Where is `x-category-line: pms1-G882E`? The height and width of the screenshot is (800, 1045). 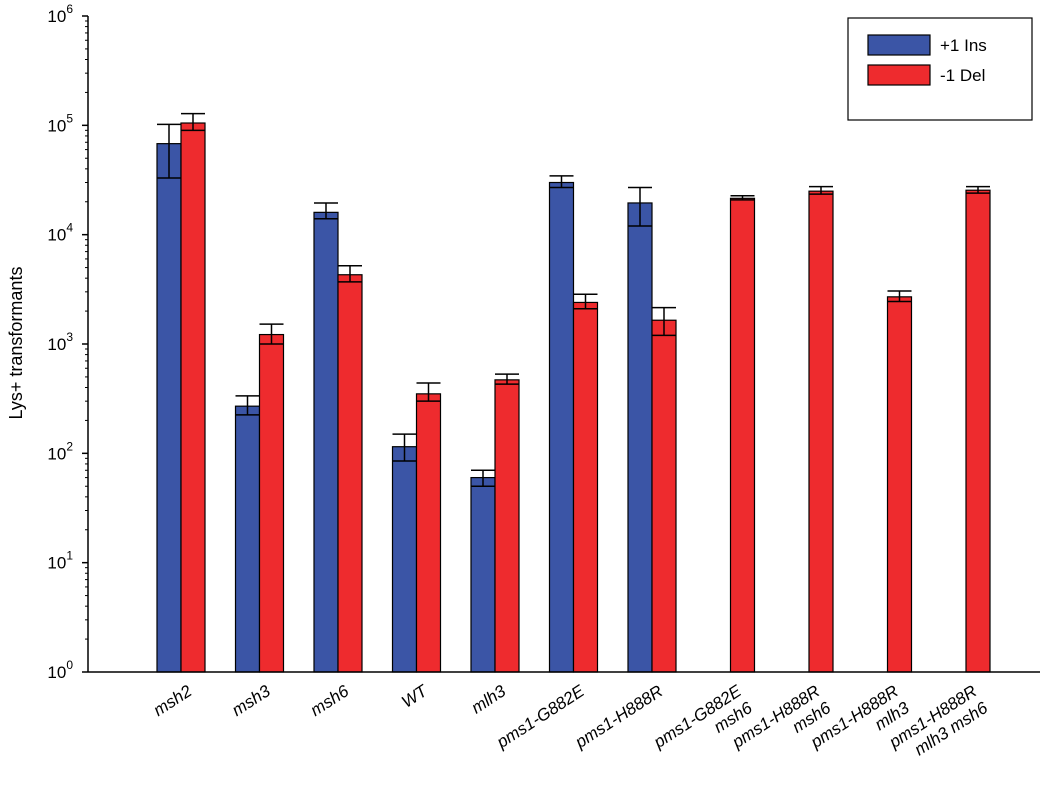
x-category-line: pms1-G882E is located at coordinates (540, 716).